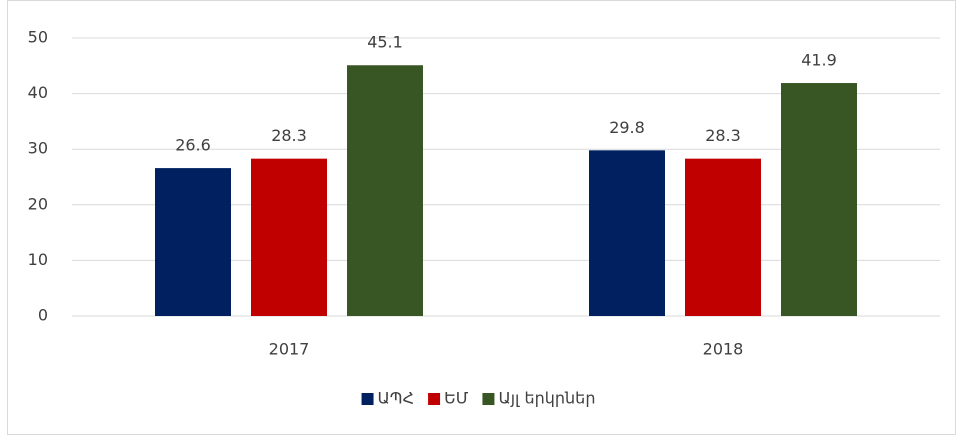 The height and width of the screenshot is (435, 957). I want to click on legend-label: ԵՄ, so click(456, 398).